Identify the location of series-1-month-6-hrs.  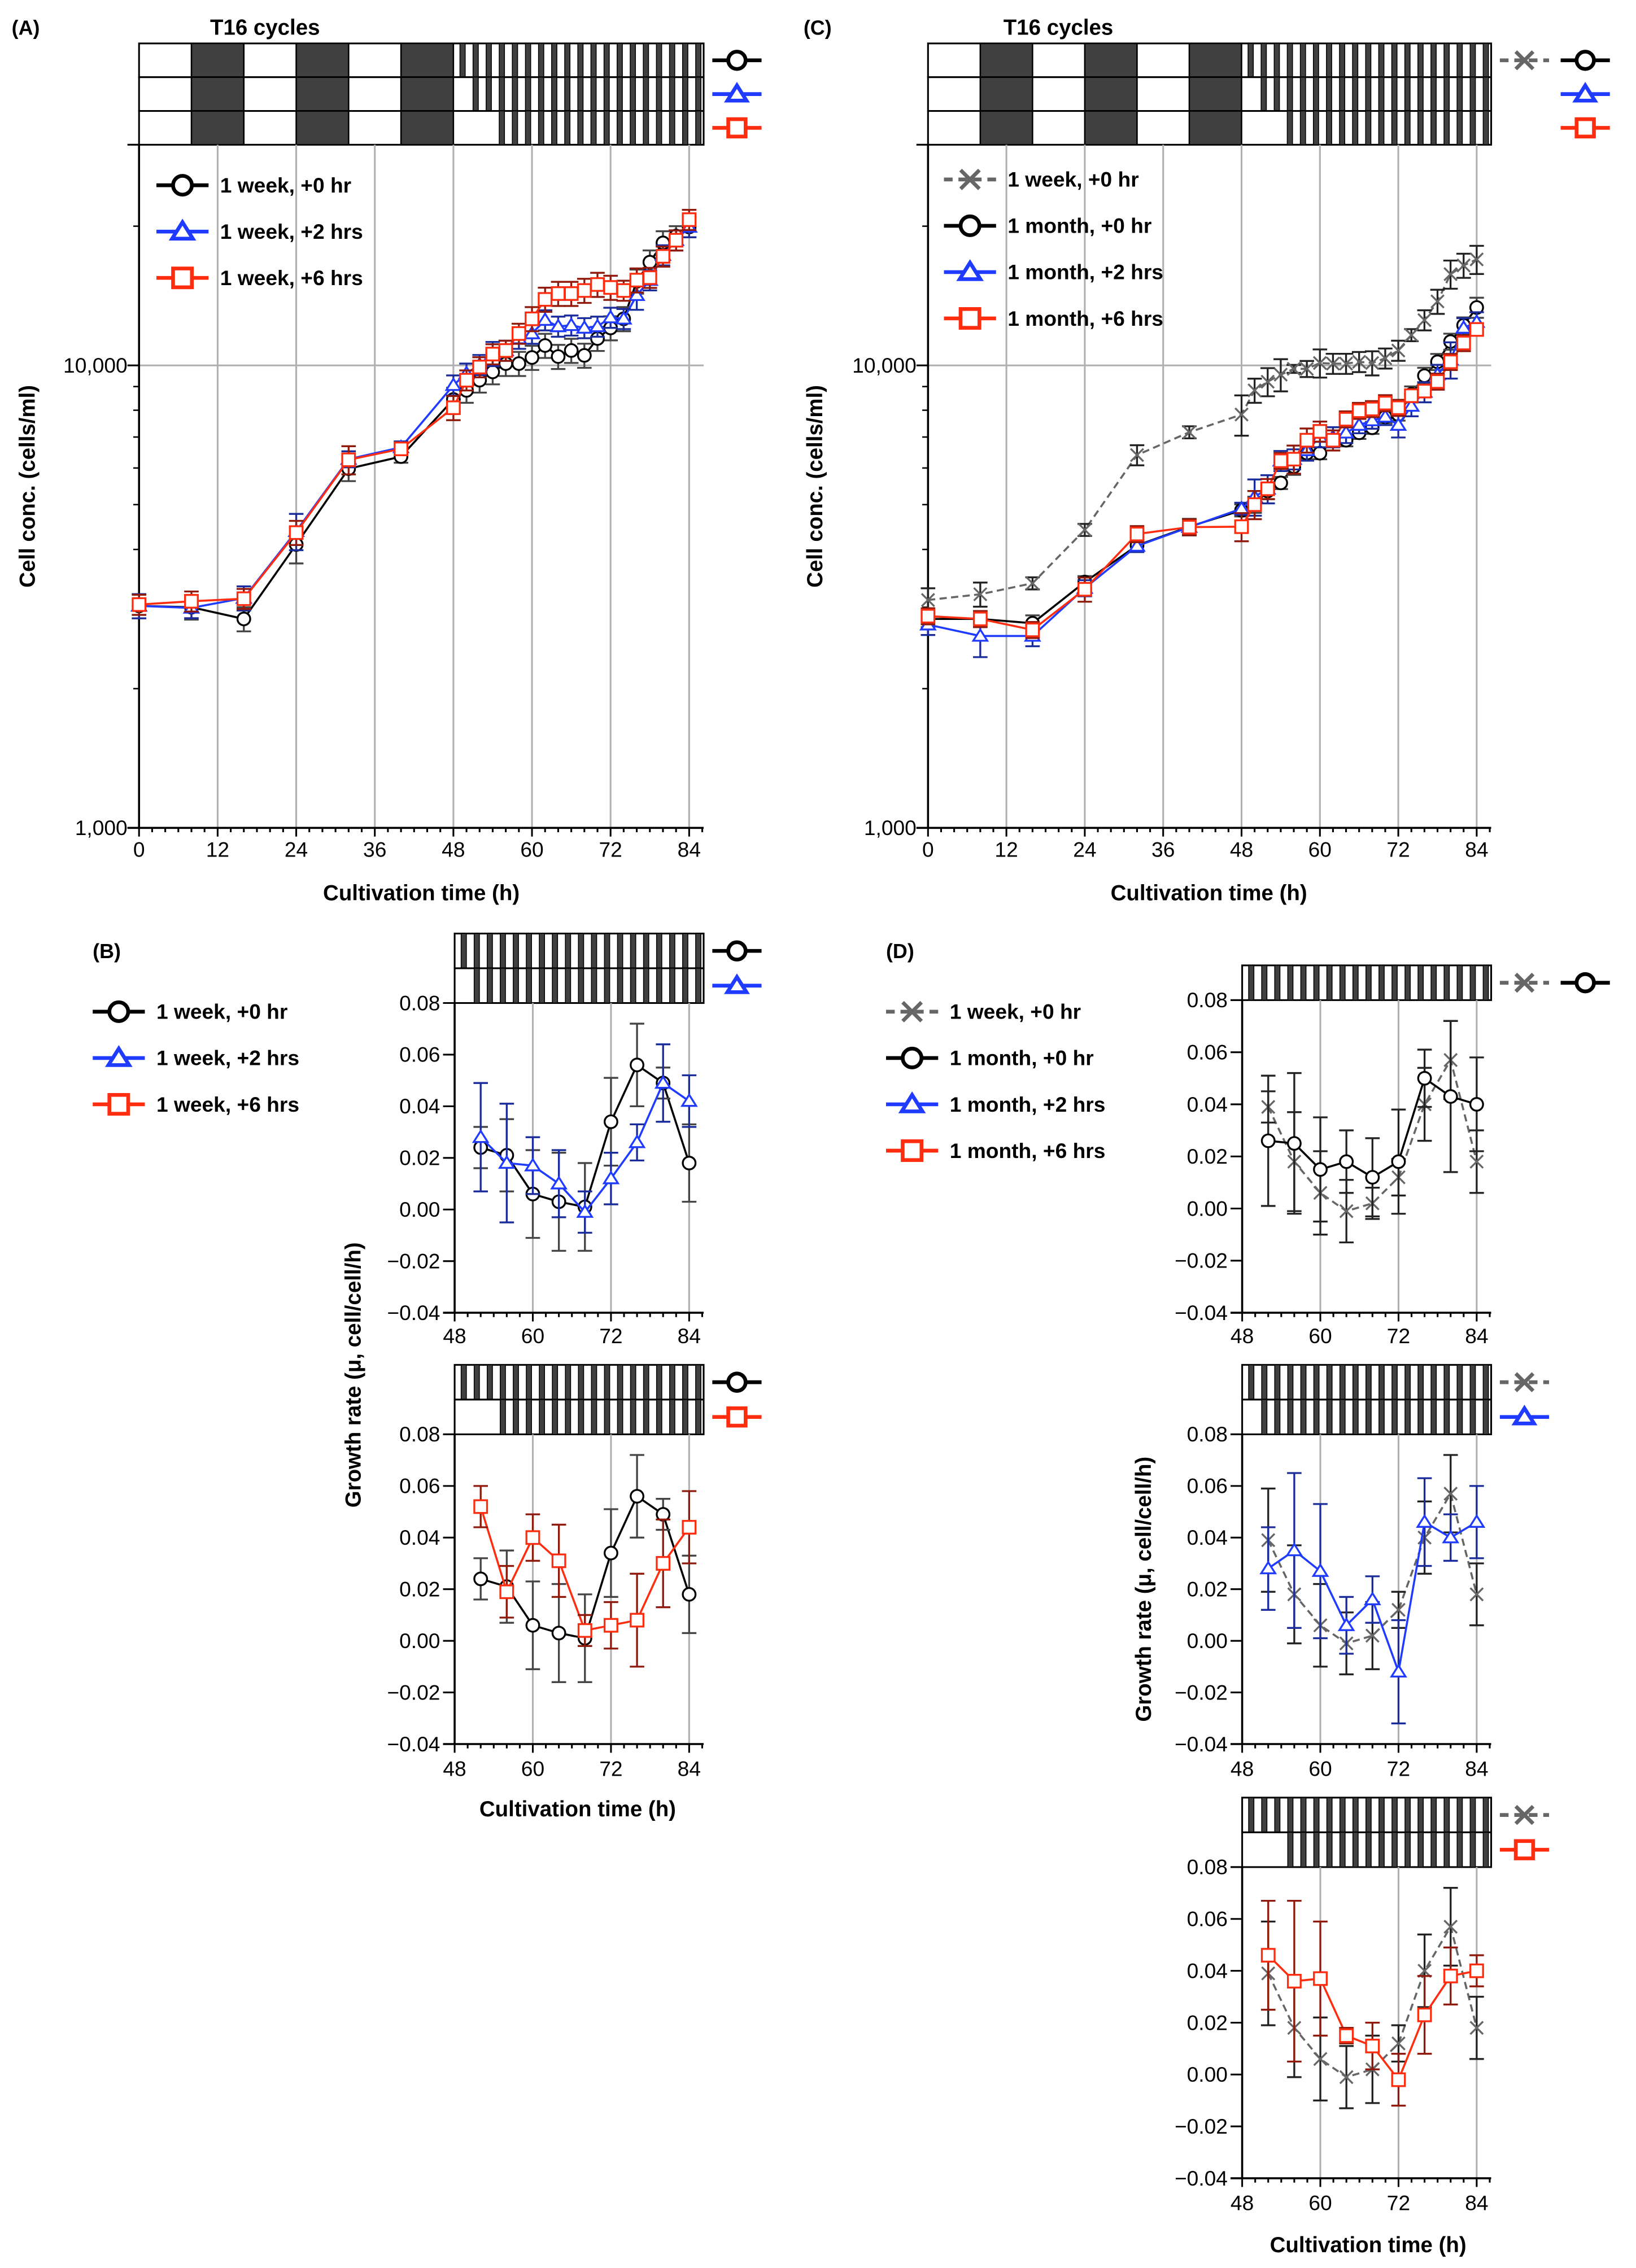
(1372, 2003).